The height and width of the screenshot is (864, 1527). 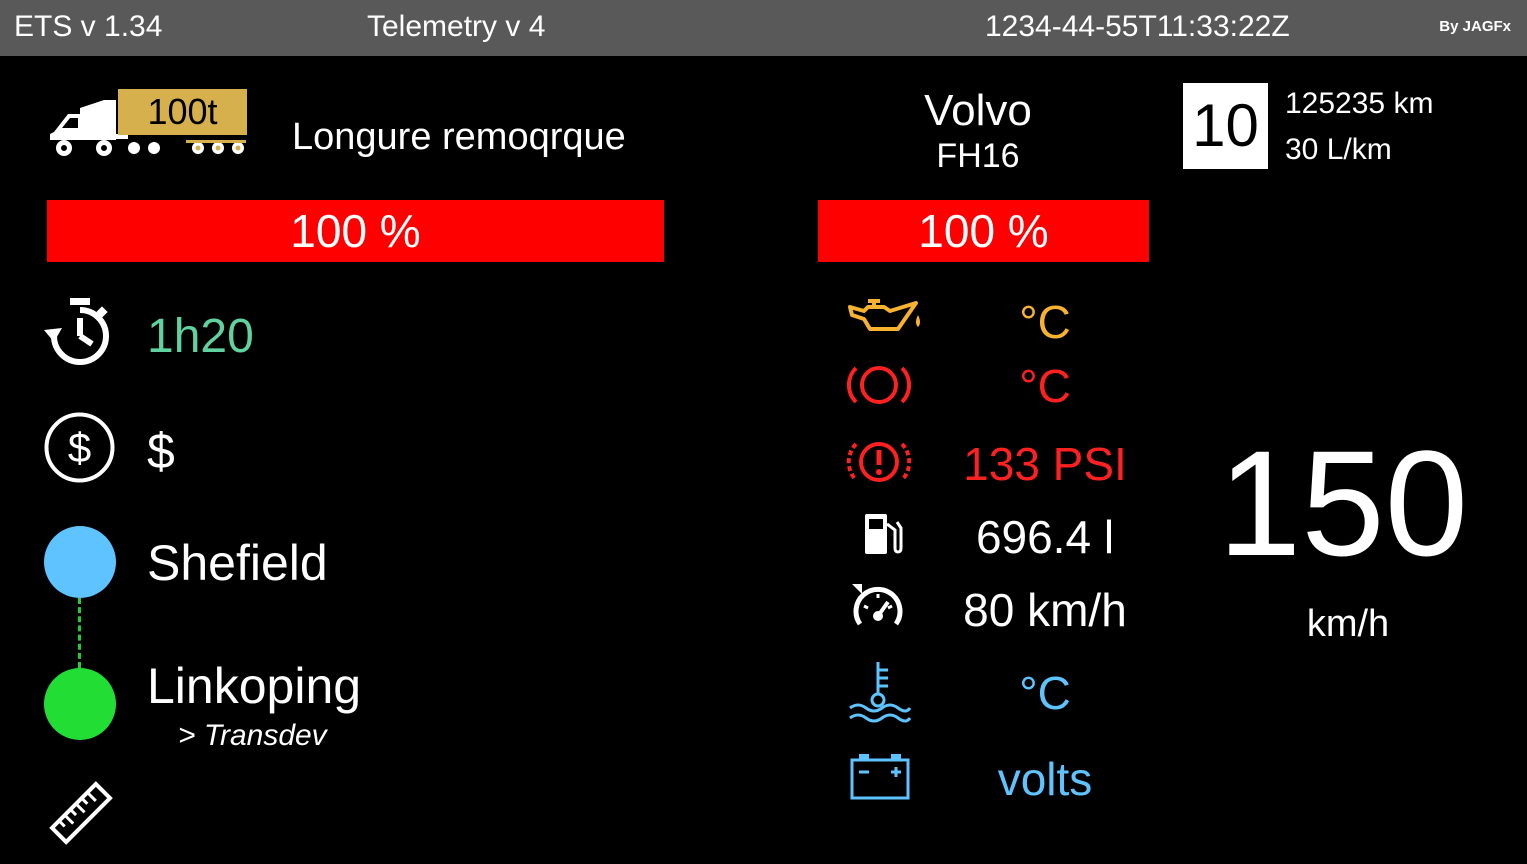 I want to click on air-pressure: 133 PSI, so click(x=1045, y=464).